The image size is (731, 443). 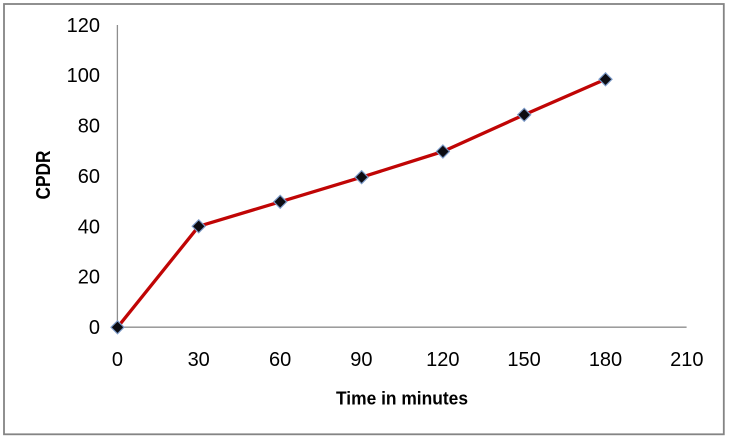 What do you see at coordinates (89, 227) in the screenshot?
I see `svg-text: 40` at bounding box center [89, 227].